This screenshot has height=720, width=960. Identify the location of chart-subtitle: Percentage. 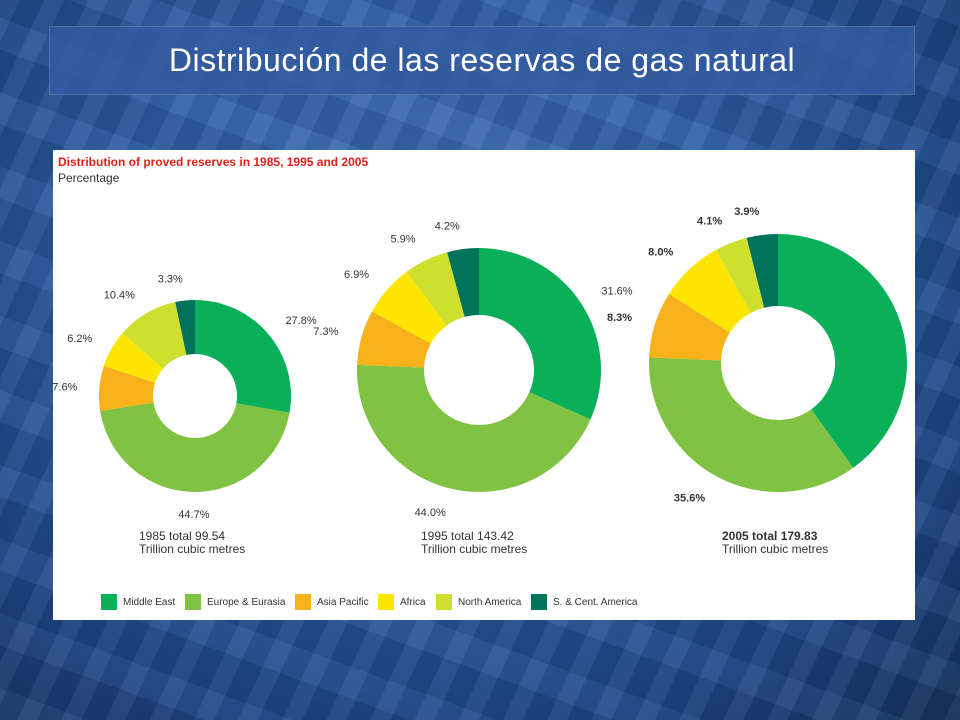
(89, 178).